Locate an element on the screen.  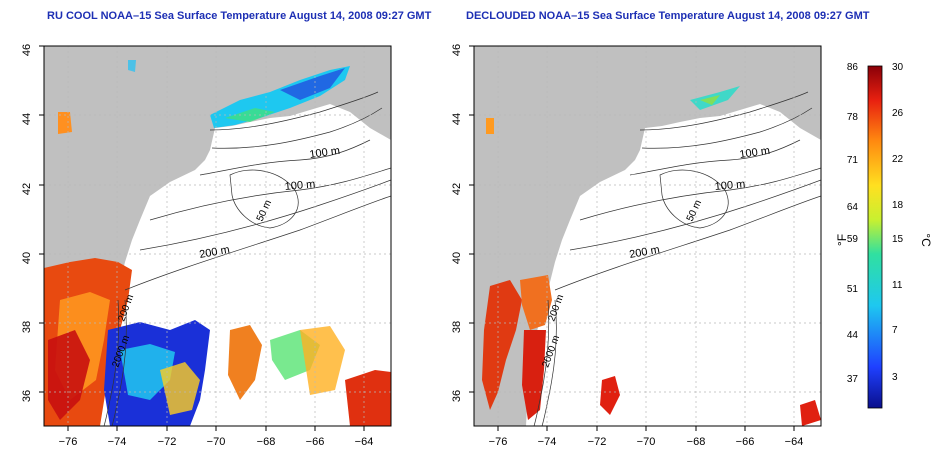
right-y-tick-44: 44 is located at coordinates (457, 119).